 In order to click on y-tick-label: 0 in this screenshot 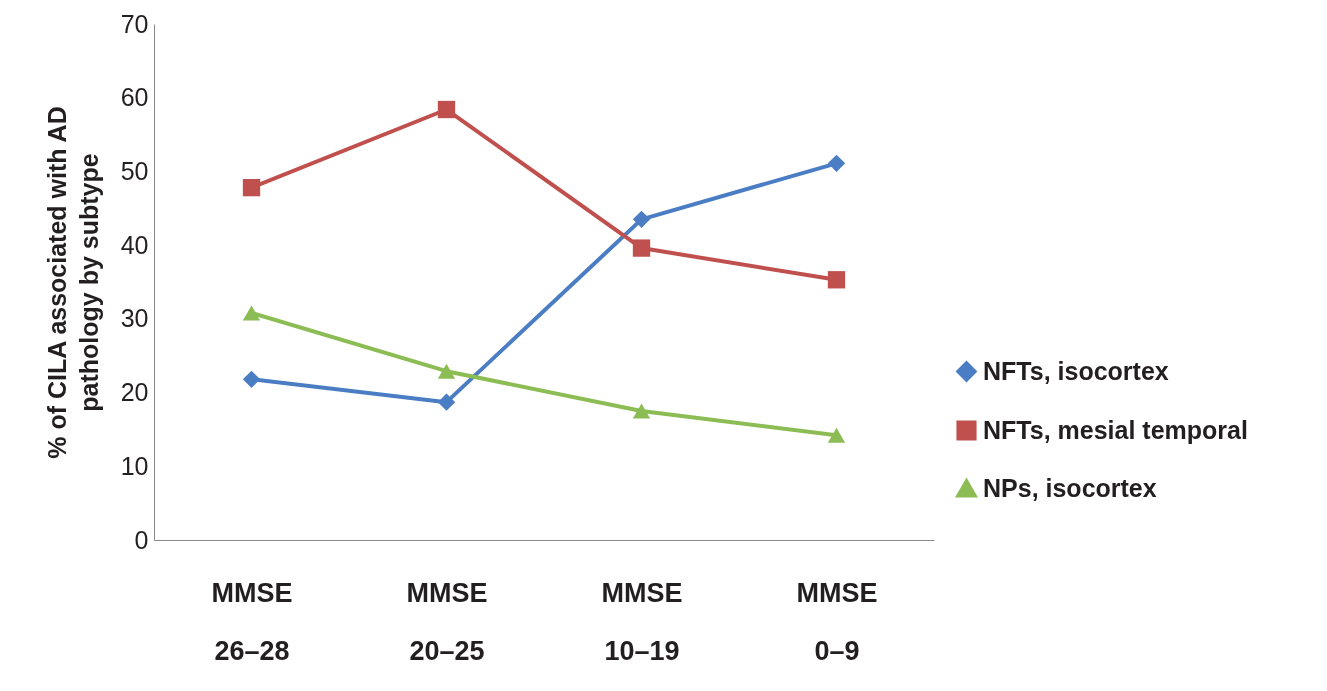, I will do `click(141, 539)`.